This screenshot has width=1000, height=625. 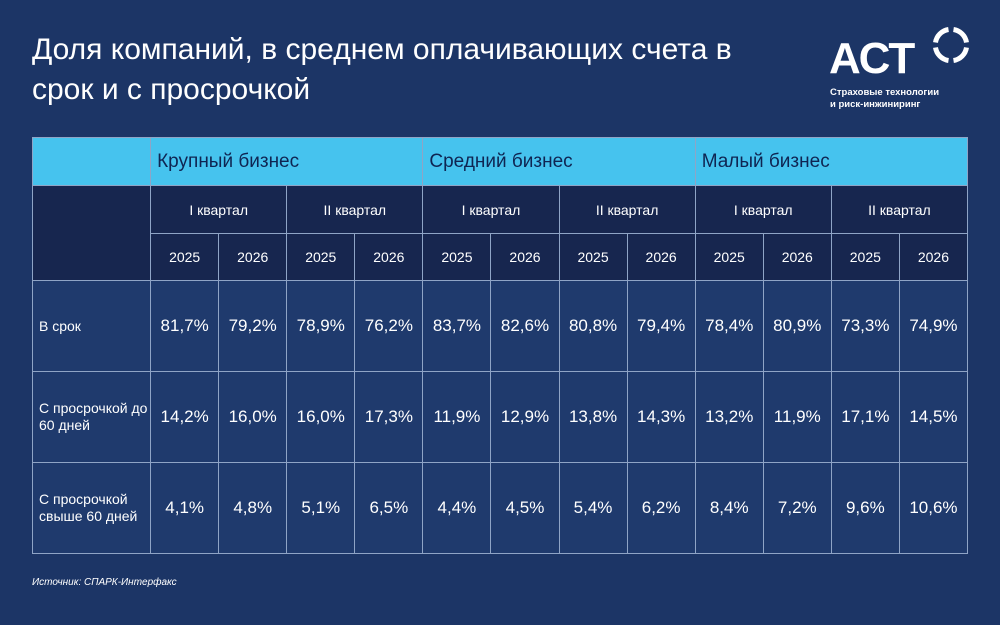 What do you see at coordinates (253, 326) in the screenshot?
I see `table-cell: 79,2%` at bounding box center [253, 326].